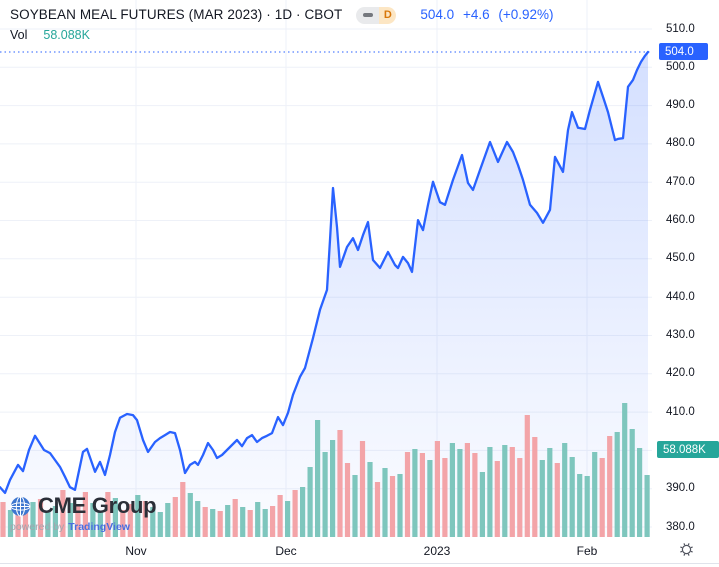  What do you see at coordinates (388, 15) in the screenshot?
I see `interval-badge: D` at bounding box center [388, 15].